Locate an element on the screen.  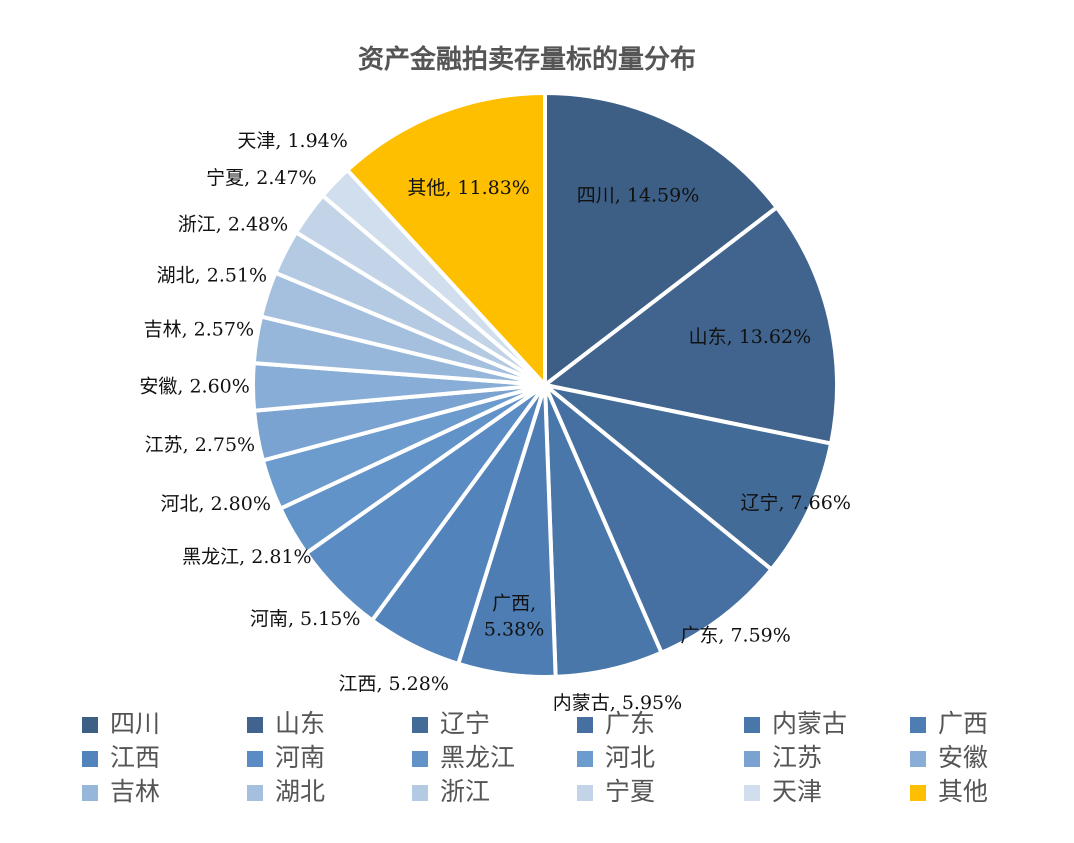
legend-label-13: 湖北 is located at coordinates (300, 791).